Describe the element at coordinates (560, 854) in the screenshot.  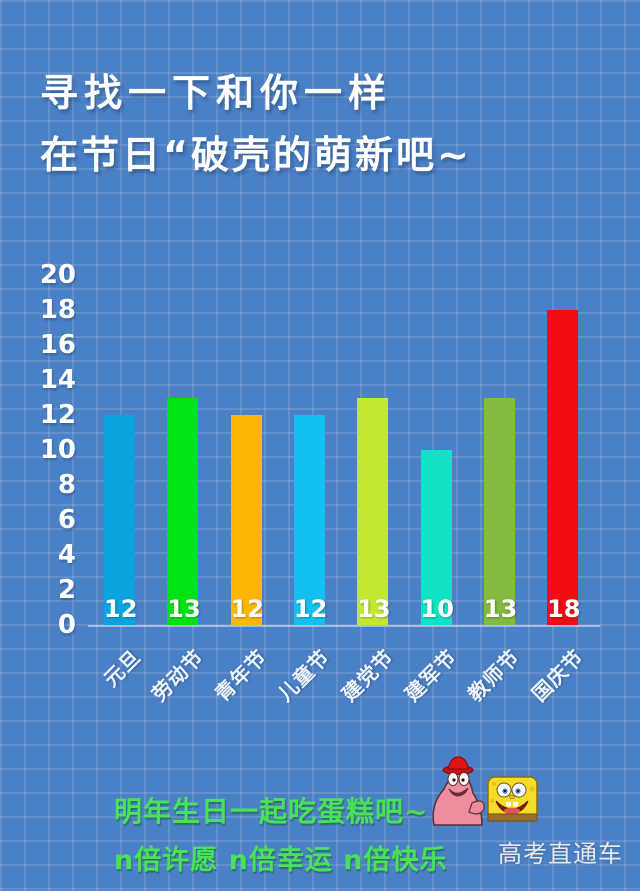
I see `watermark-text: 高考直通车` at that location.